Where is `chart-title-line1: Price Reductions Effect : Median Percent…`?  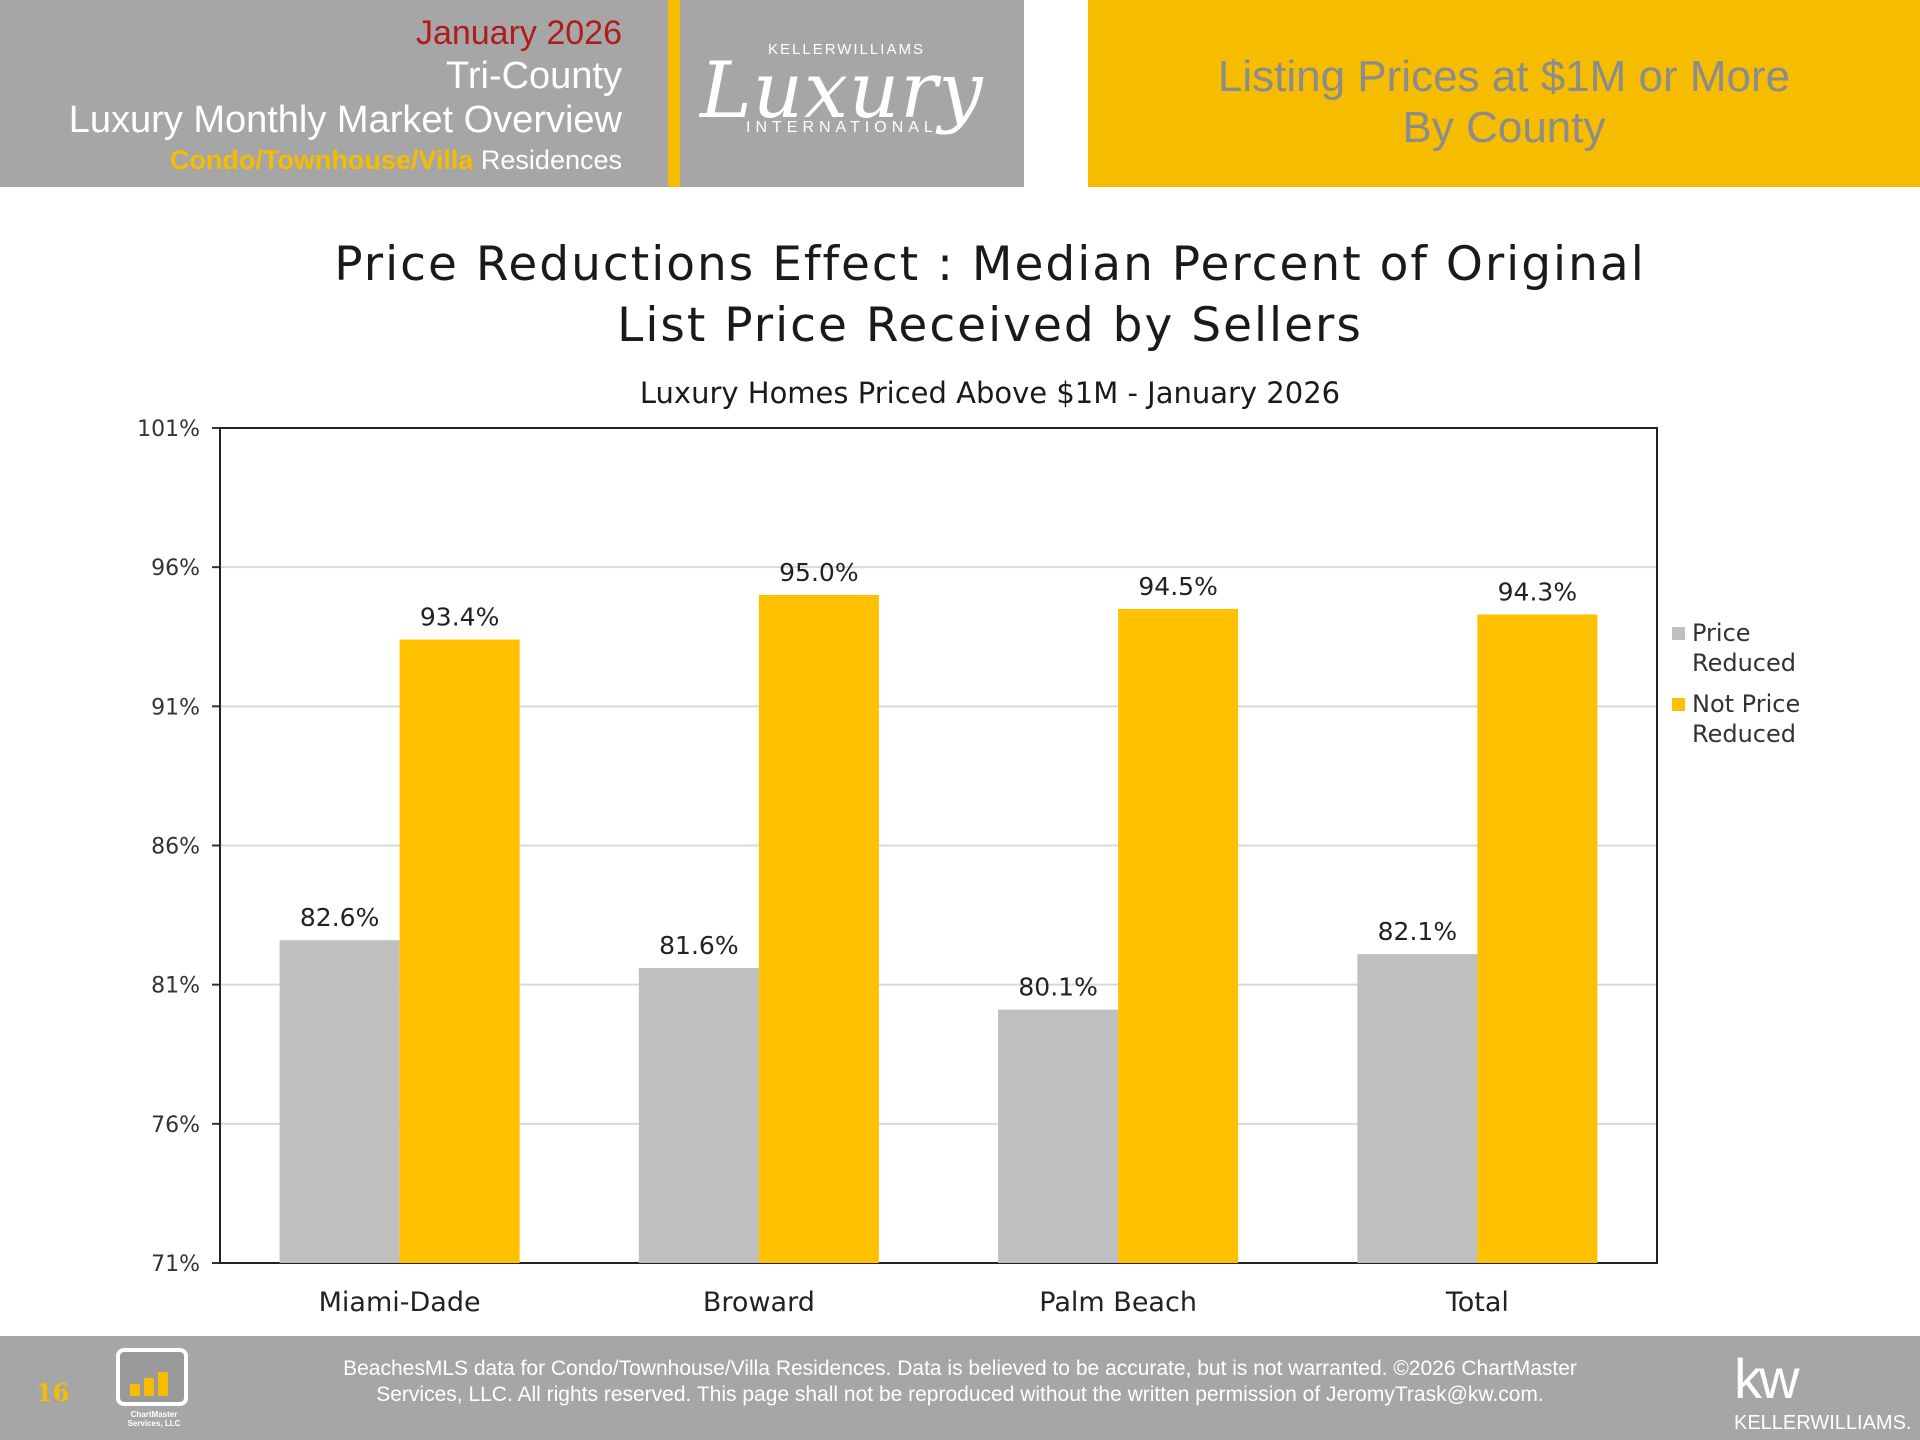 chart-title-line1: Price Reductions Effect : Median Percent… is located at coordinates (990, 264).